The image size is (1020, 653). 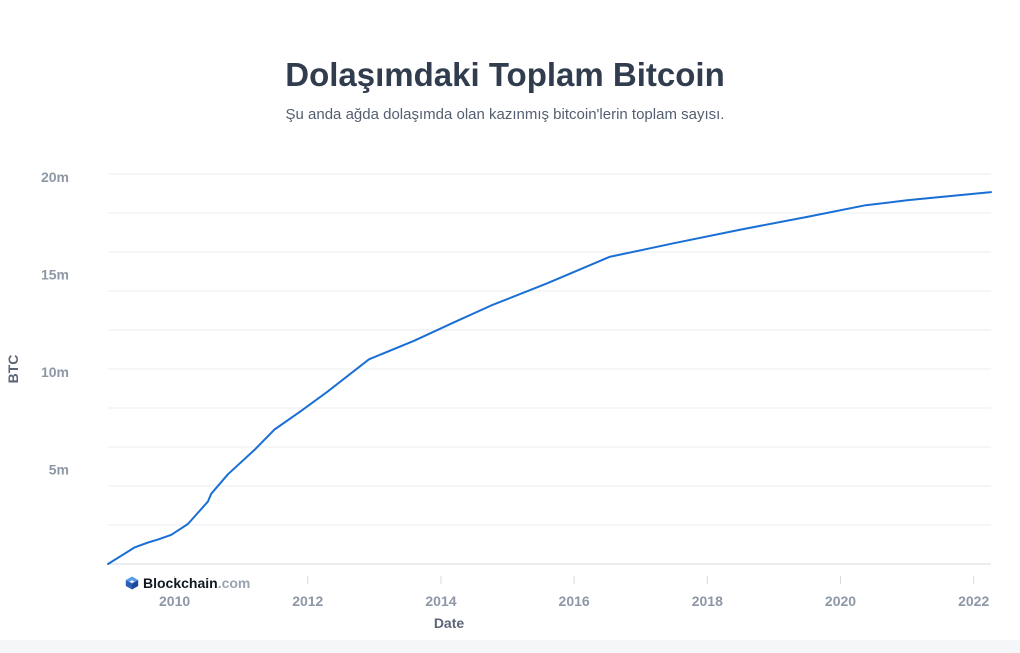 What do you see at coordinates (55, 275) in the screenshot?
I see `y-tick-label-15m: 15m` at bounding box center [55, 275].